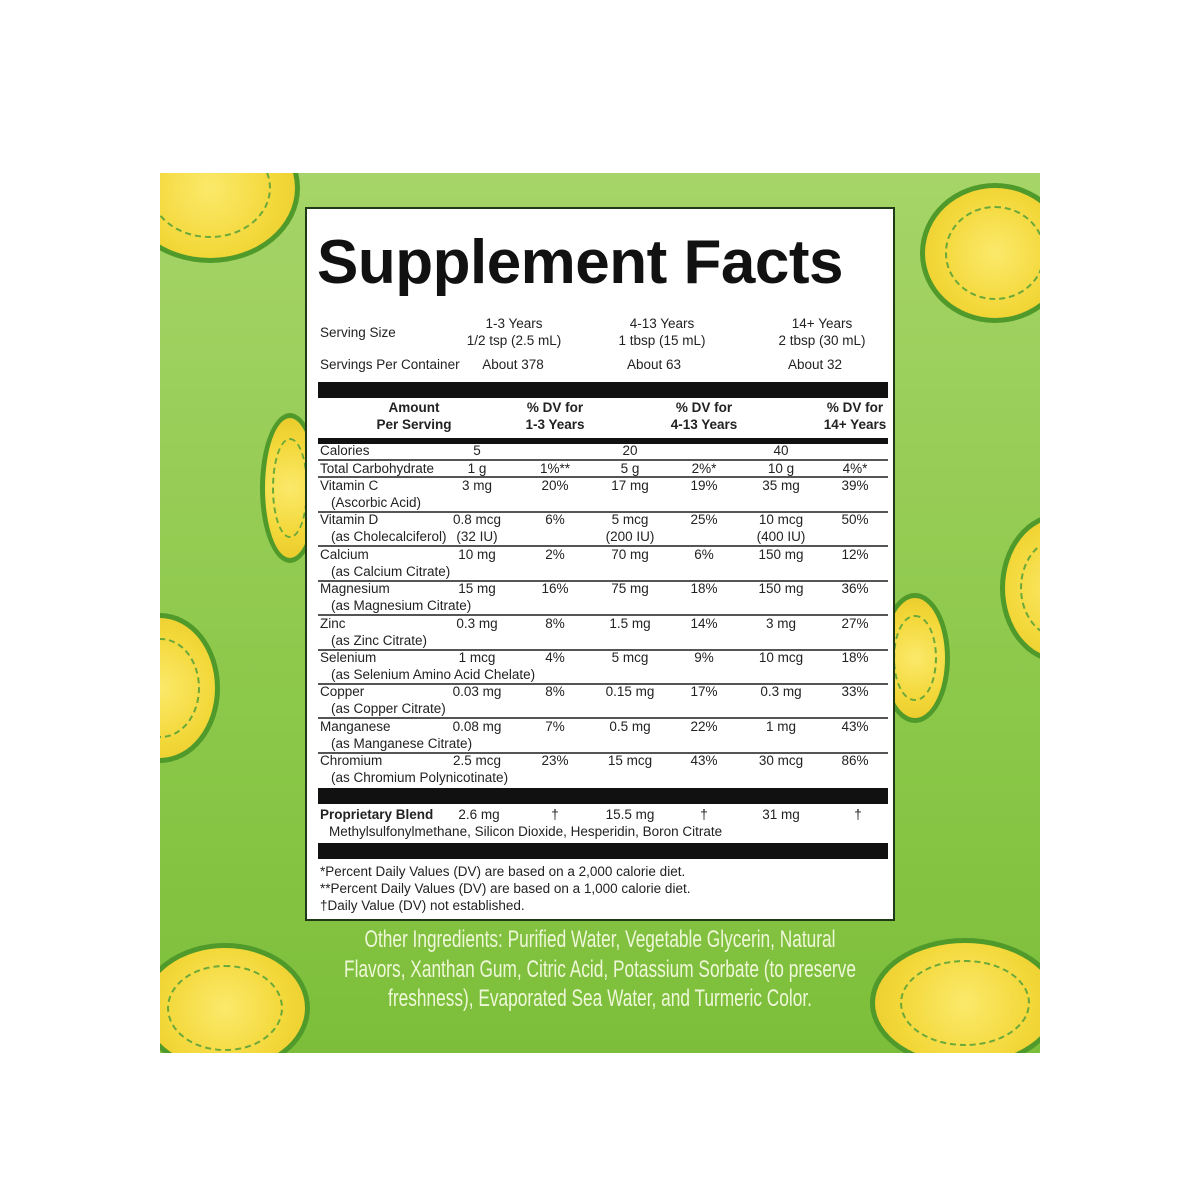 This screenshot has width=1200, height=1200. What do you see at coordinates (815, 364) in the screenshot?
I see `servings-per-container-value: About 32` at bounding box center [815, 364].